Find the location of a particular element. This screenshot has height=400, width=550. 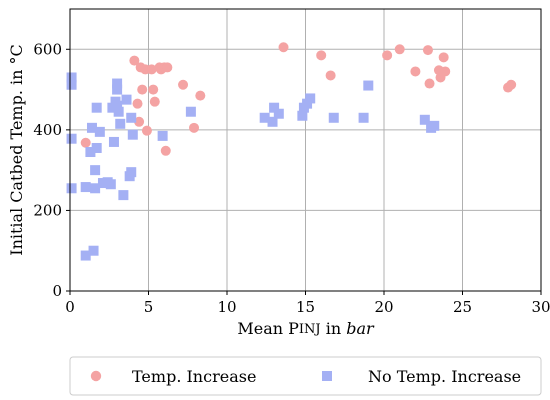

y-axis-title: Initial Catbed Temp. in °C is located at coordinates (16, 150).